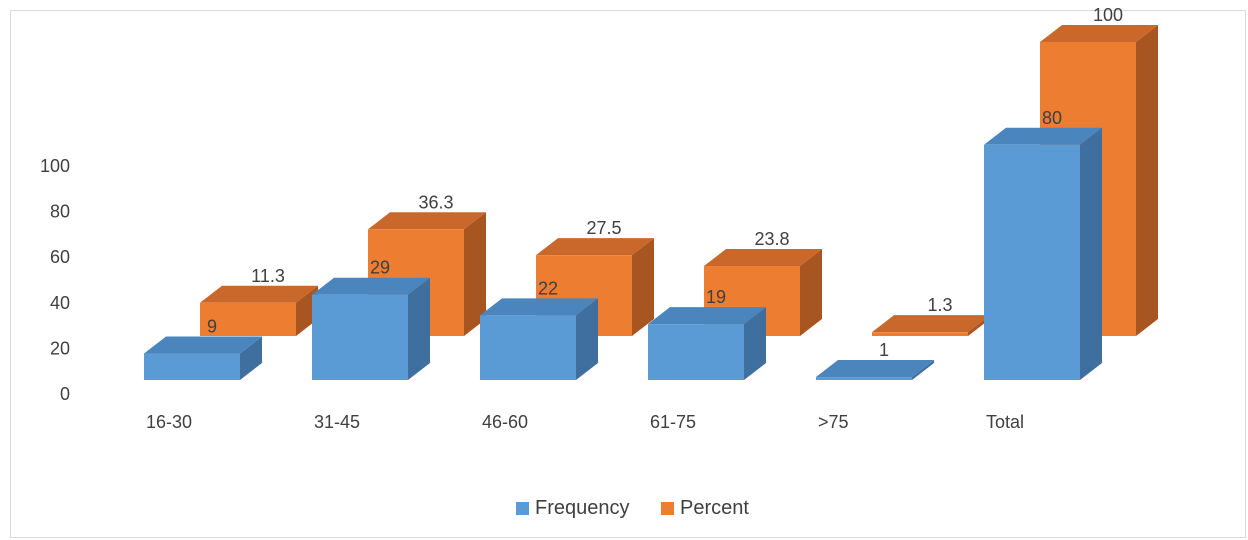 Image resolution: width=1248 pixels, height=540 pixels. What do you see at coordinates (60, 348) in the screenshot?
I see `y-tick-label: 20` at bounding box center [60, 348].